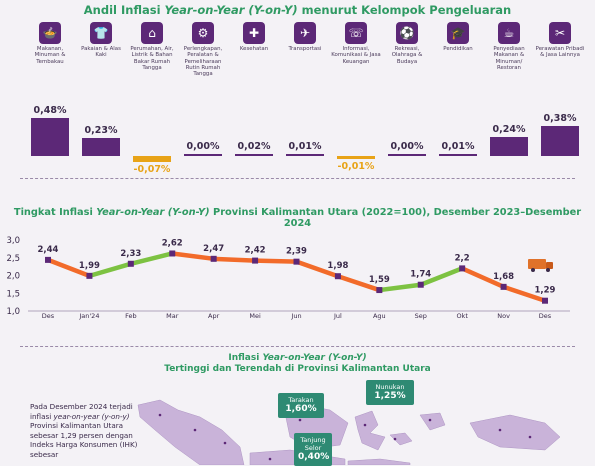 This screenshot has width=595, height=466. What do you see at coordinates (560, 33) in the screenshot?
I see `tools-icon: ✂` at bounding box center [560, 33].